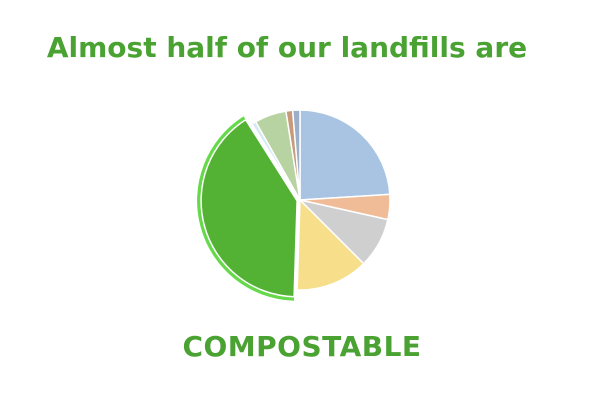  I want to click on compostable-label: COMPOSTABLE, so click(302, 346).